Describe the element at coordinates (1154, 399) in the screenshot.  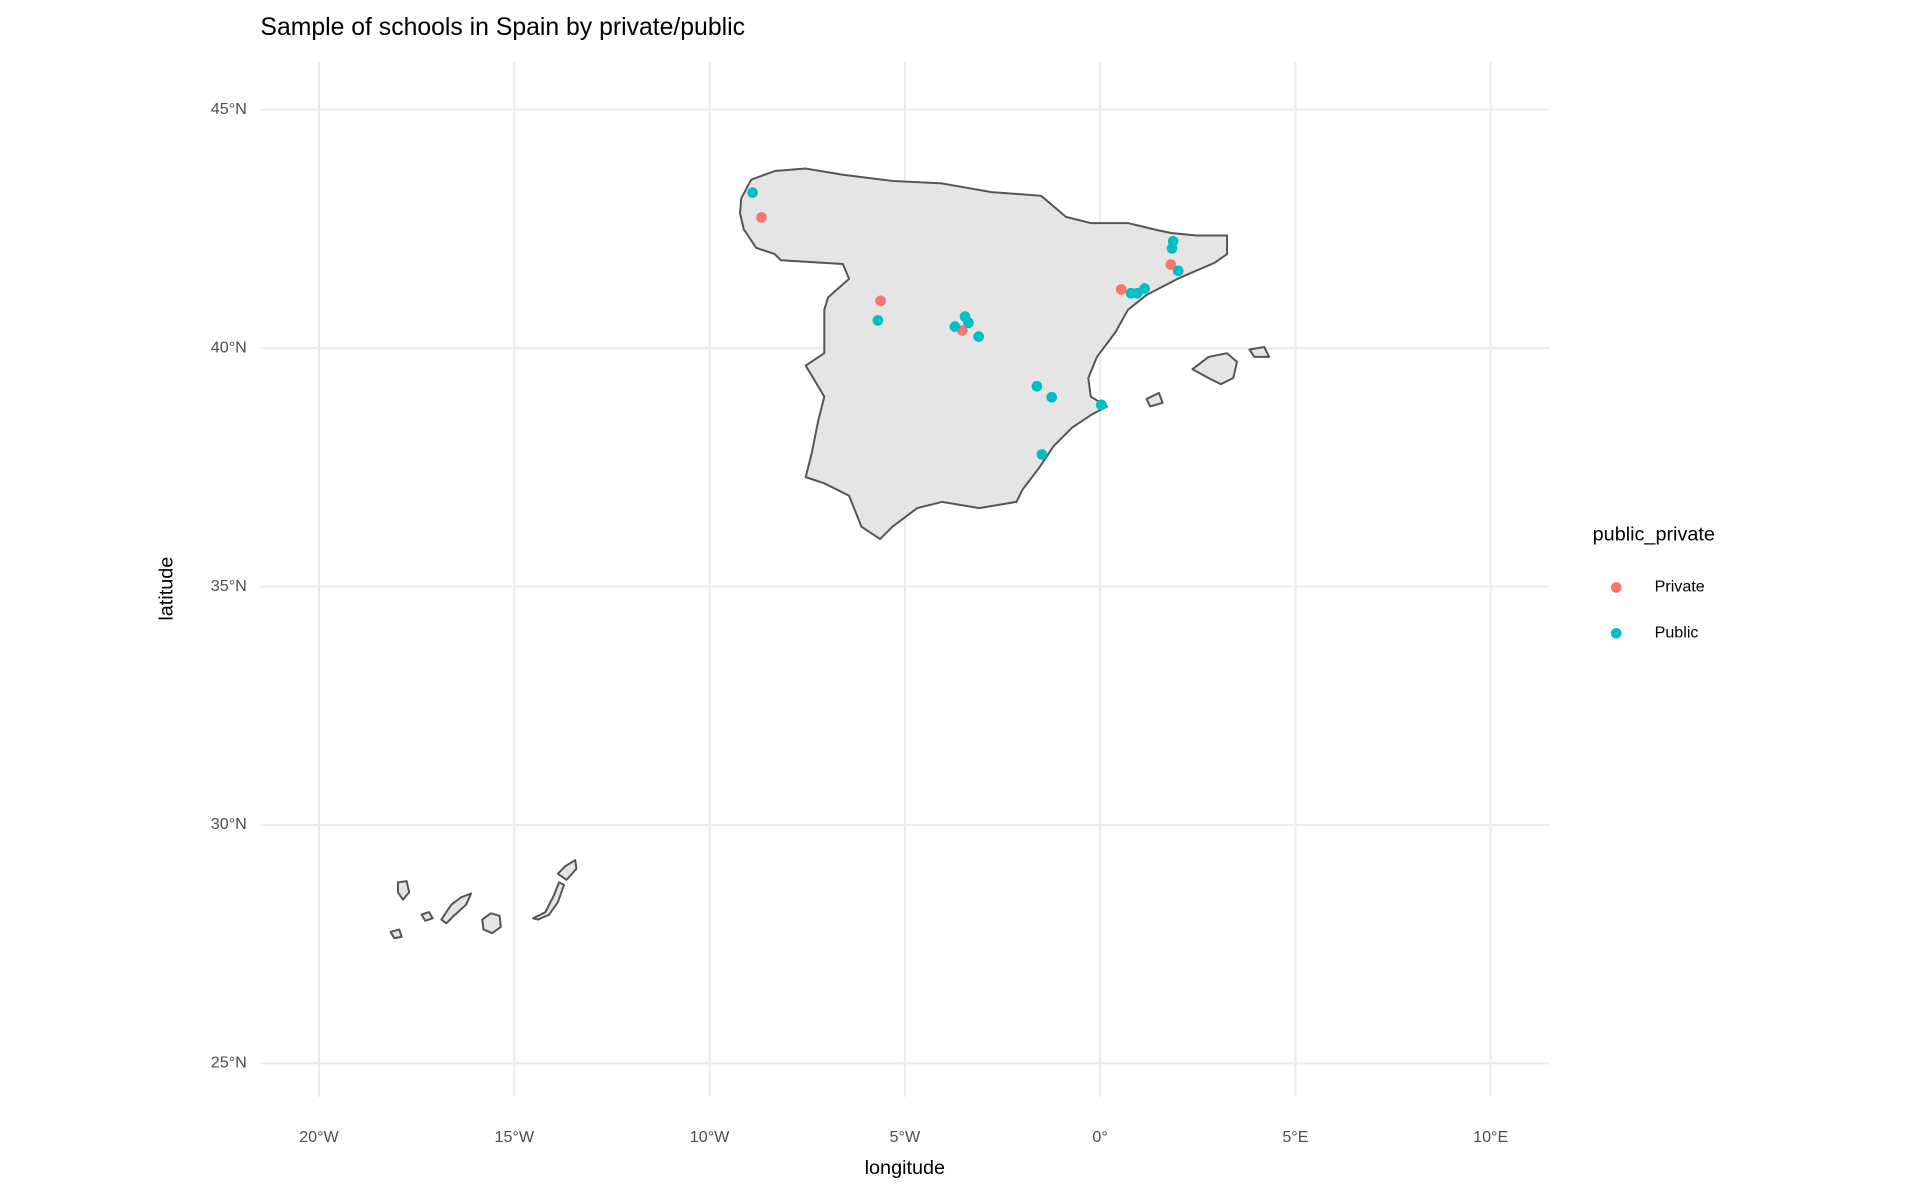
I see `ibiza` at that location.